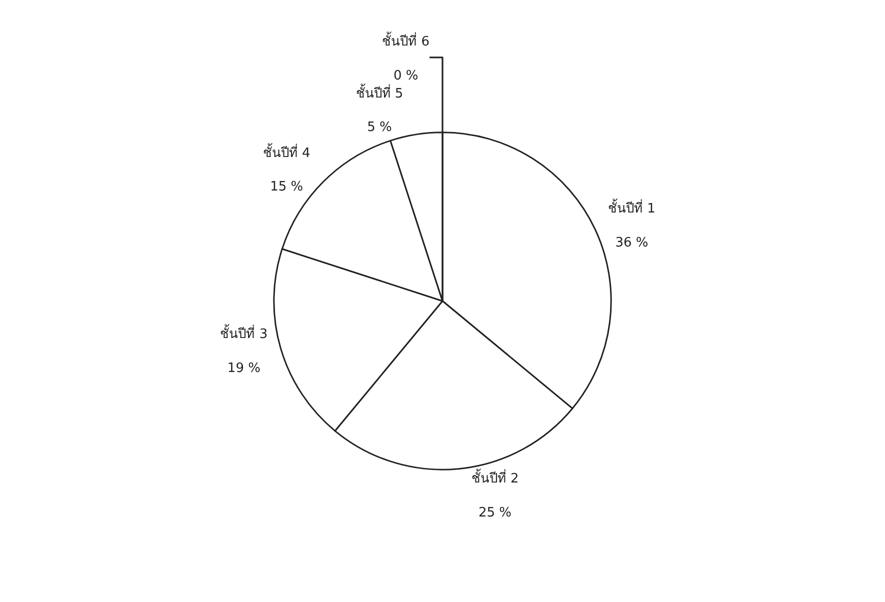  I want to click on text: 0 %, so click(405, 76).